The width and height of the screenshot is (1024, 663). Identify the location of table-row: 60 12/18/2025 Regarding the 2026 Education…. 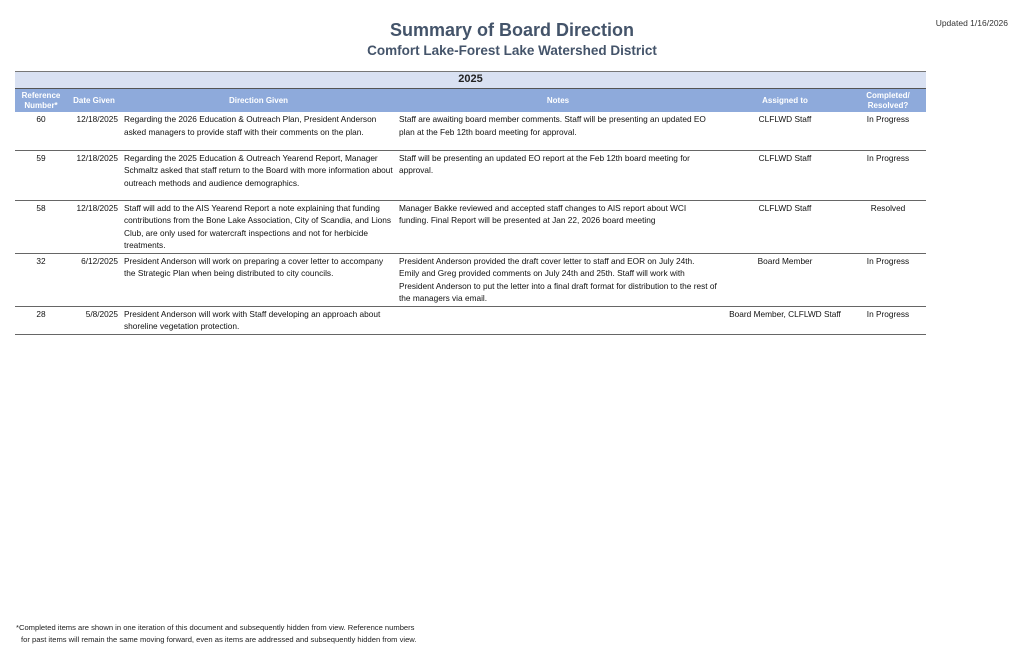
(471, 131).